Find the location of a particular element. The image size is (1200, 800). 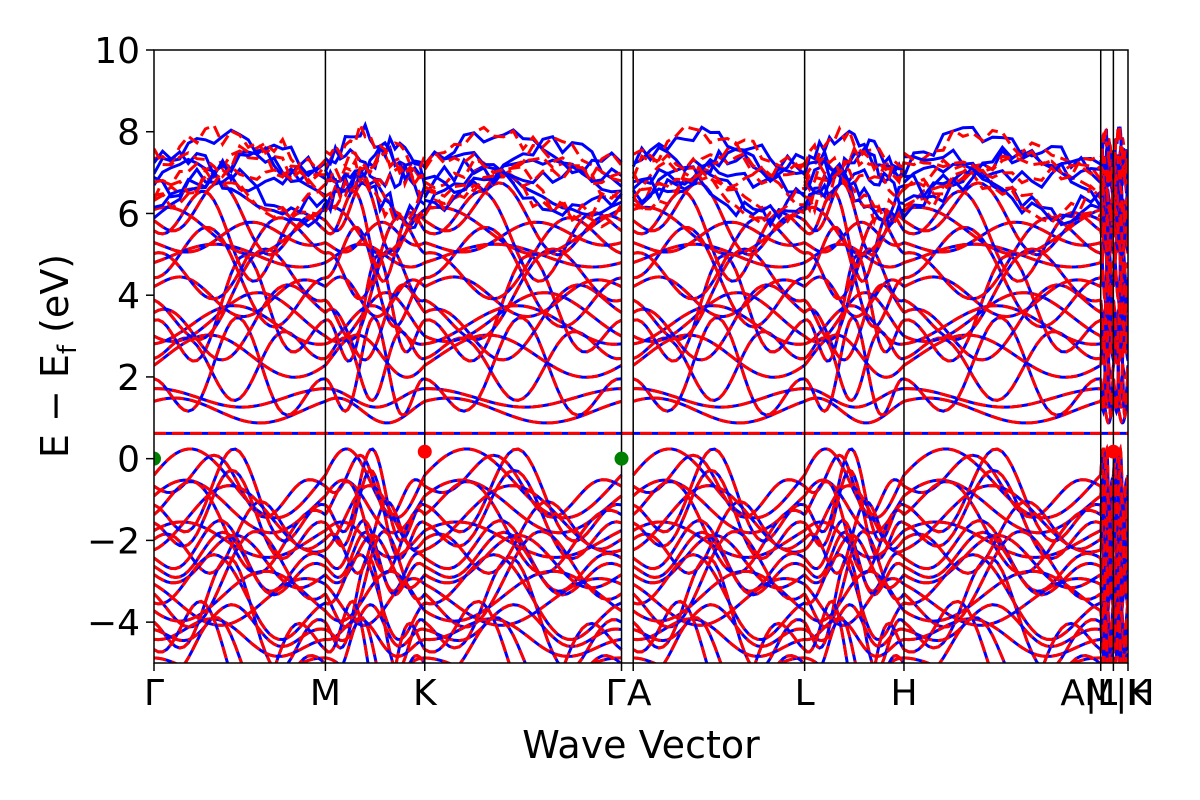

y-tick-label: 8 is located at coordinates (128, 133).